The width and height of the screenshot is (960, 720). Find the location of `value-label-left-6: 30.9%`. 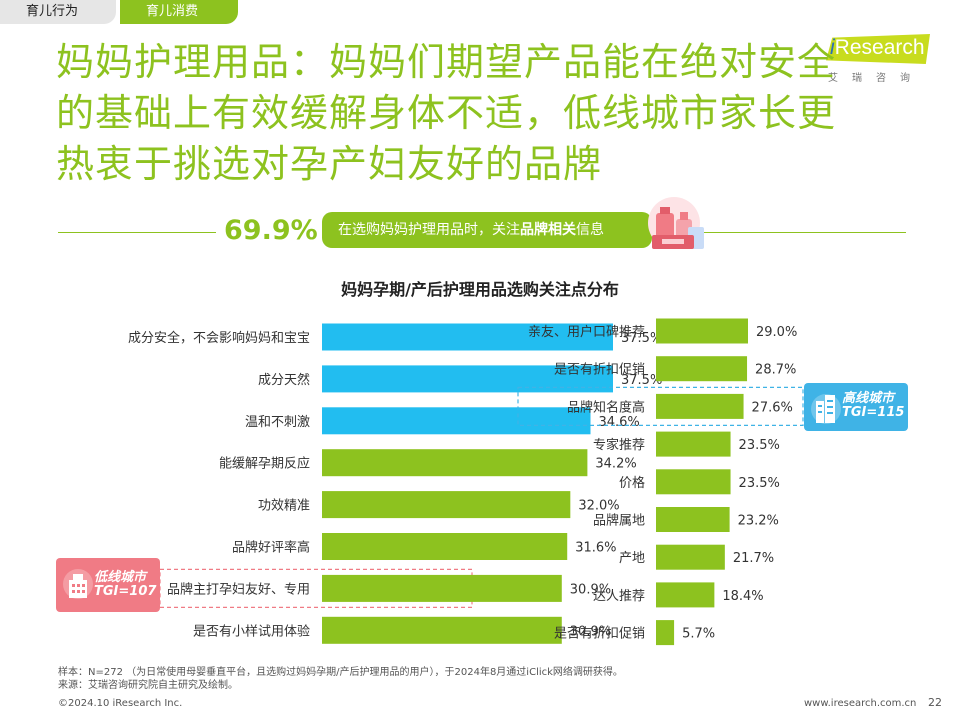

value-label-left-6: 30.9% is located at coordinates (590, 589).